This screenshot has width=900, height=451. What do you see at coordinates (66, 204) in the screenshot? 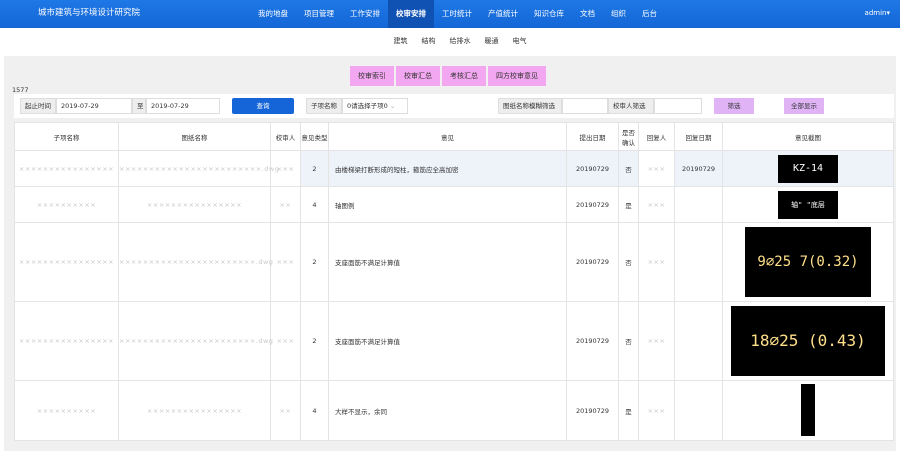
I see `cell-sub: ××××××××××` at bounding box center [66, 204].